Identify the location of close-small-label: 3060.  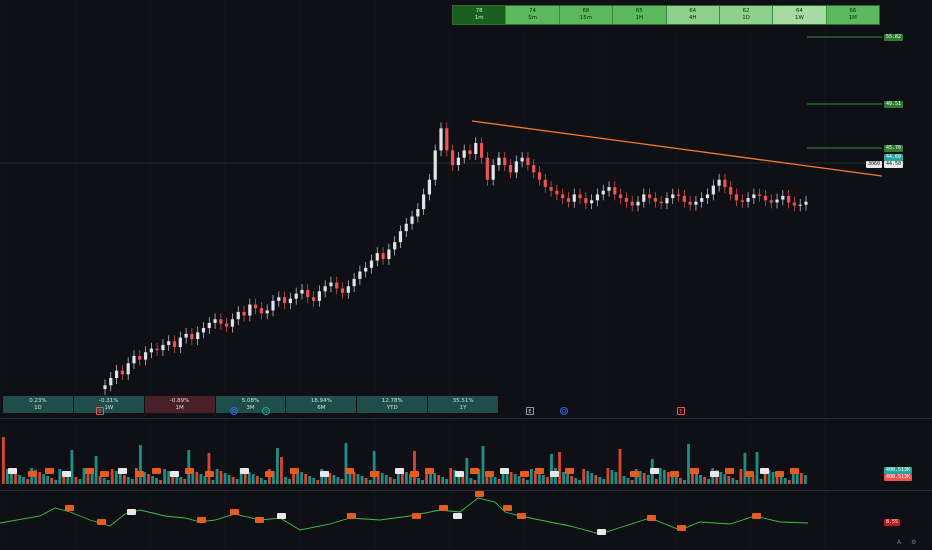
(874, 164).